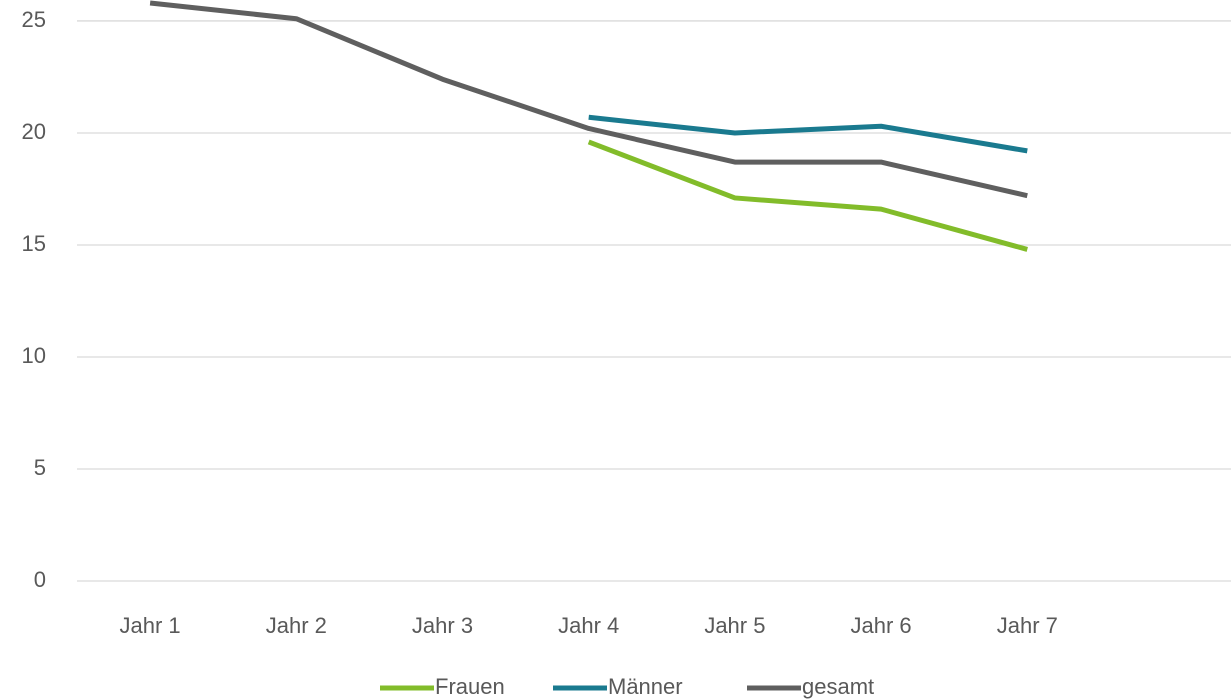 This screenshot has height=700, width=1231. What do you see at coordinates (734, 625) in the screenshot?
I see `x-tick-label: Jahr 5` at bounding box center [734, 625].